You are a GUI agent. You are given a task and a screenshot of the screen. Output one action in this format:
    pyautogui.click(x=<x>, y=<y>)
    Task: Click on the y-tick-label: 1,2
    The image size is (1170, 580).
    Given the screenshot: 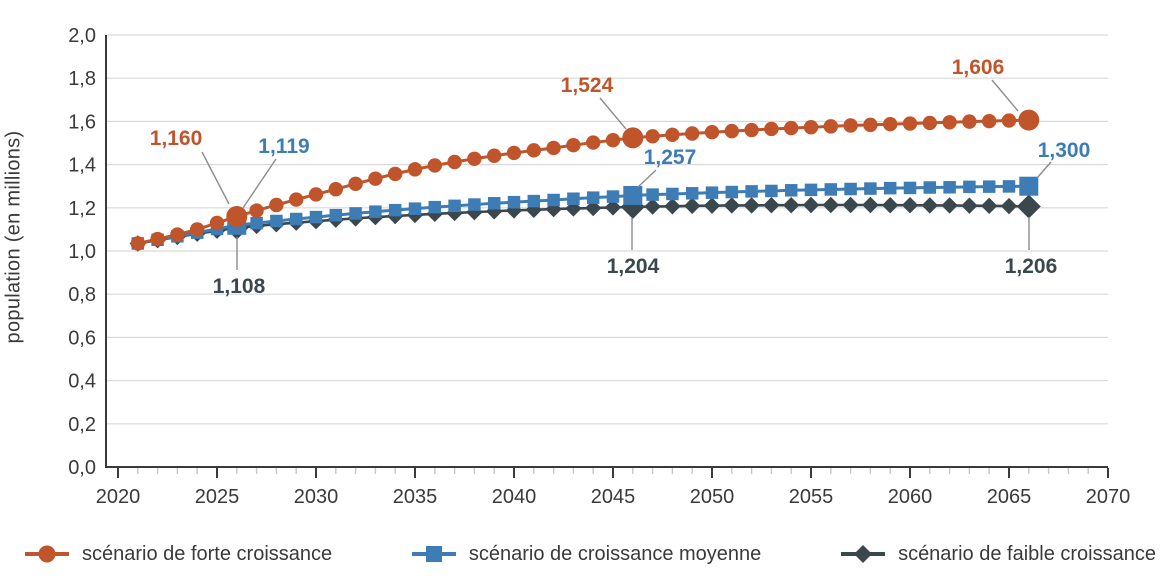 What is the action you would take?
    pyautogui.click(x=82, y=209)
    